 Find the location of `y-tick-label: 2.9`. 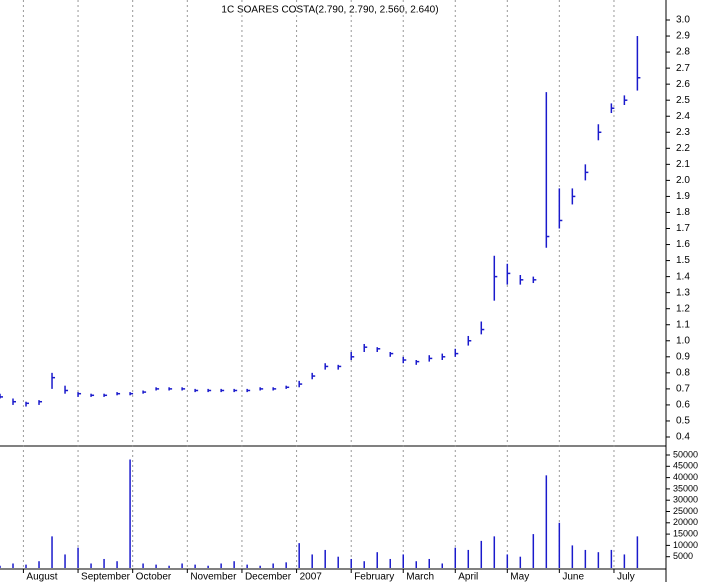

y-tick-label: 2.9 is located at coordinates (683, 36).